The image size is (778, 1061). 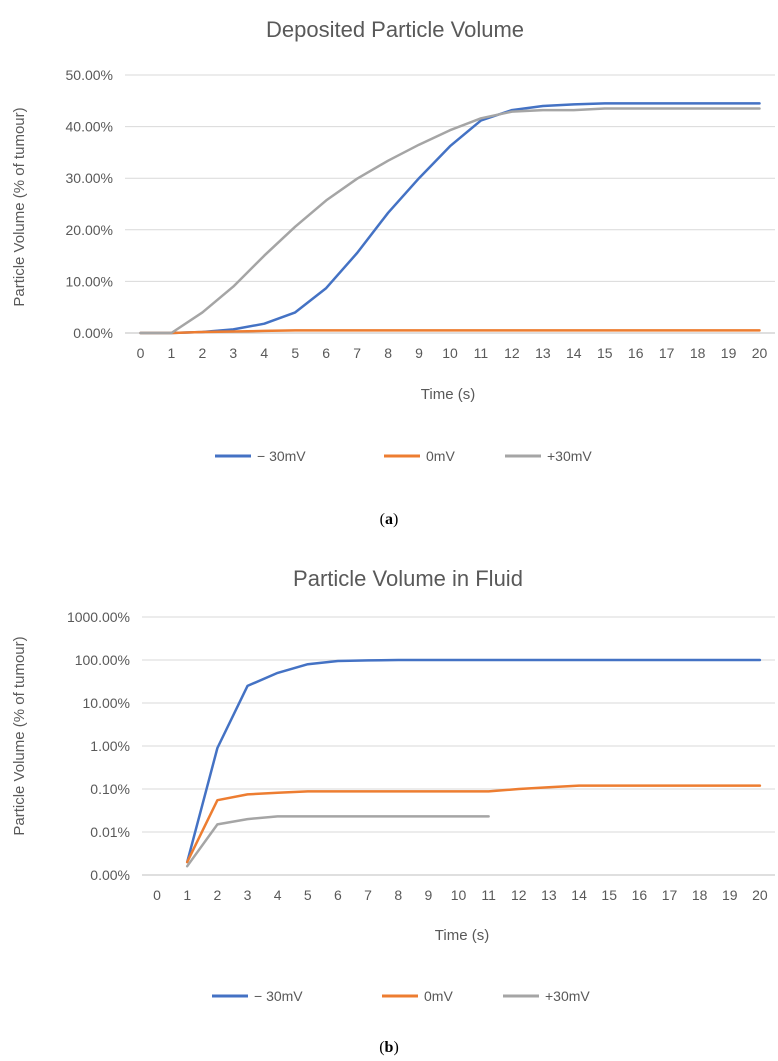 I want to click on panel-label: (a), so click(x=389, y=519).